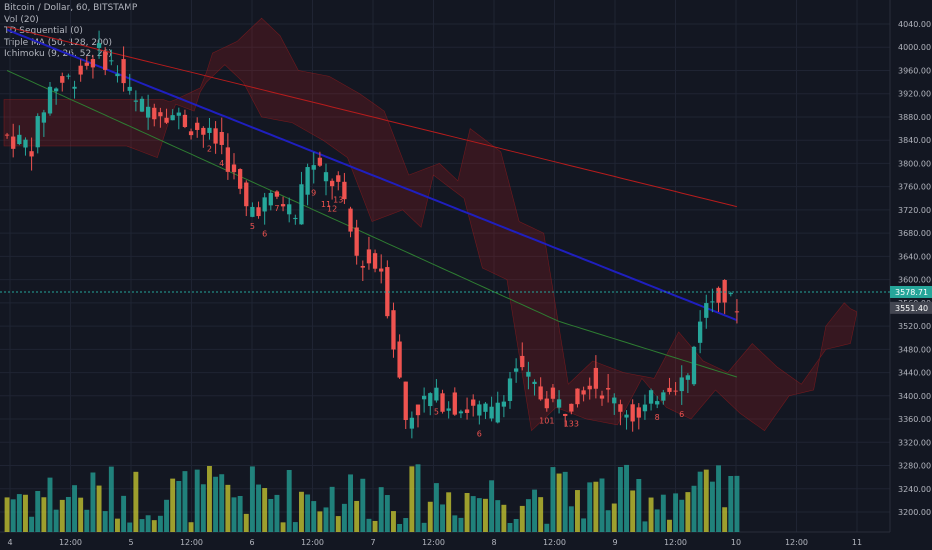 The image size is (932, 550). Describe the element at coordinates (914, 233) in the screenshot. I see `y-tick-label: 3680.00` at that location.